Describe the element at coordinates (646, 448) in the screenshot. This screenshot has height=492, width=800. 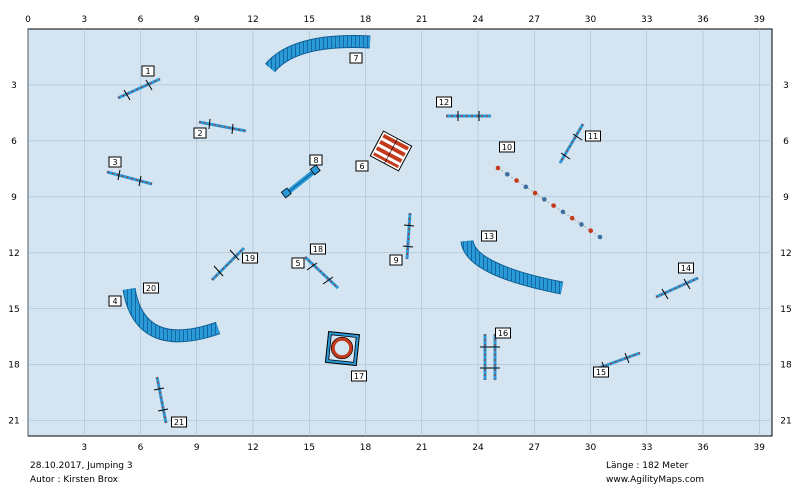
I see `x-tick-label: 33` at that location.